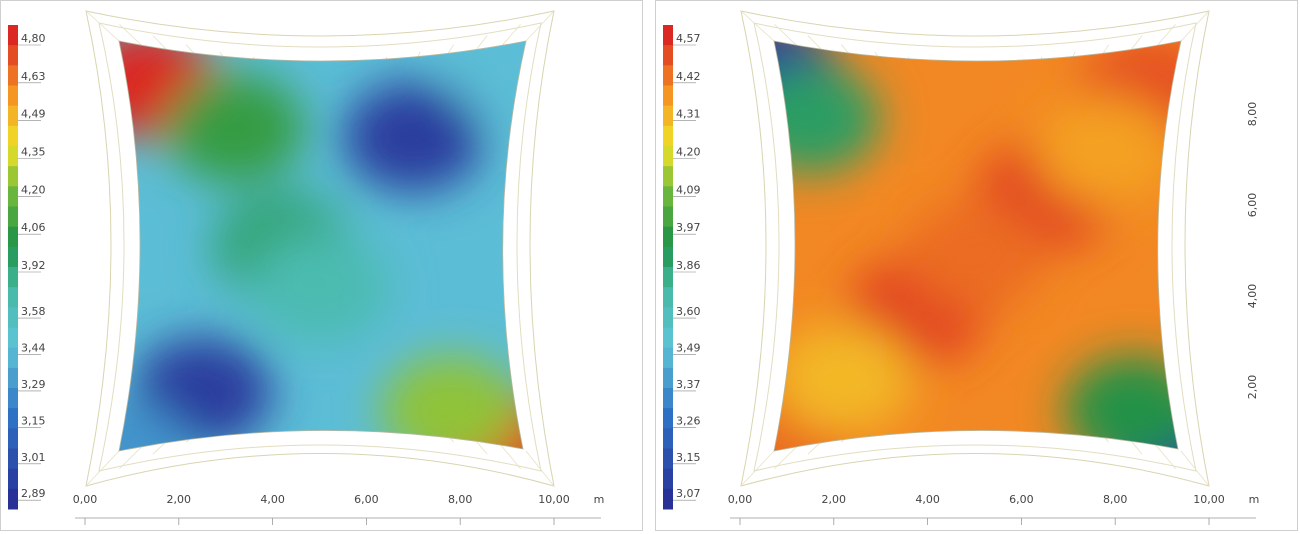 The image size is (1300, 534). What do you see at coordinates (688, 189) in the screenshot?
I see `colorbar-label: 4,09` at bounding box center [688, 189].